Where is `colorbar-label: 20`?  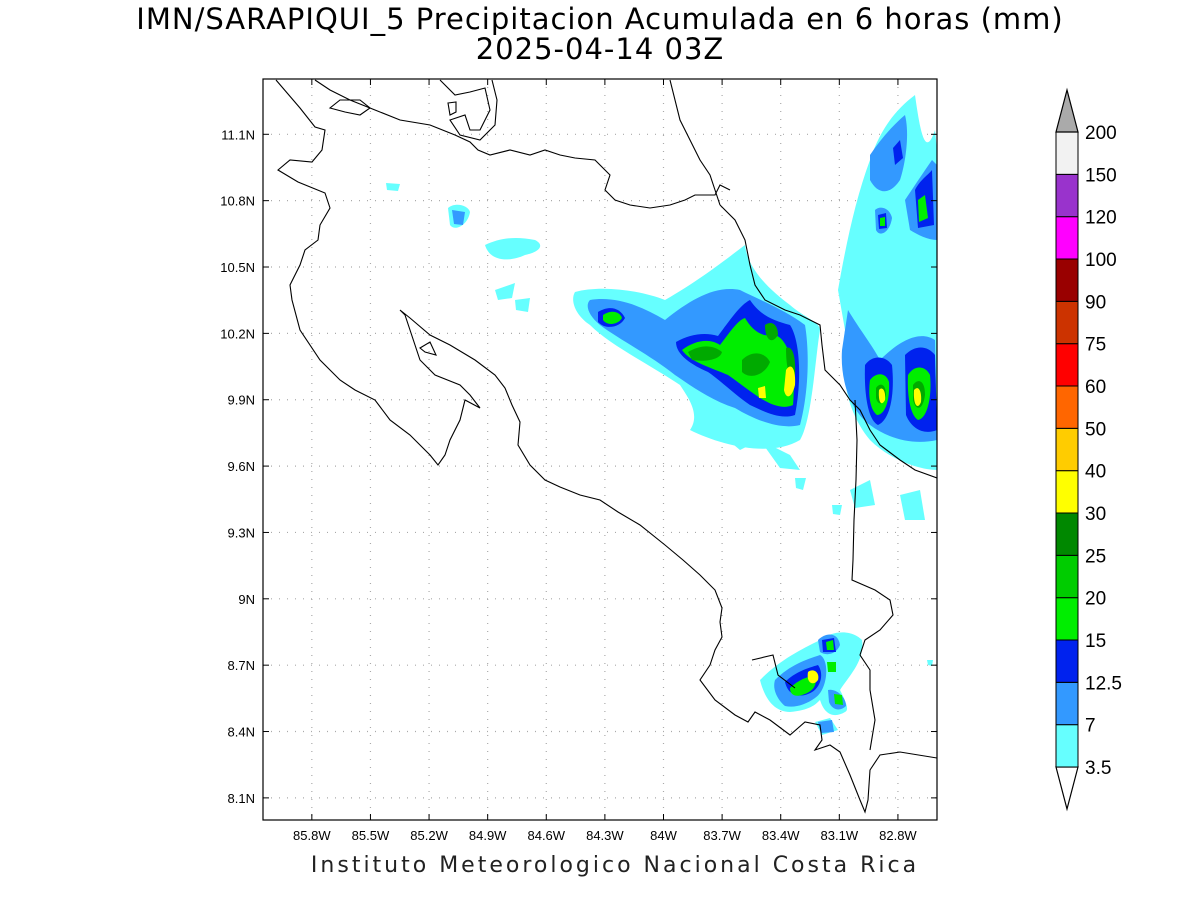 colorbar-label: 20 is located at coordinates (1095, 599).